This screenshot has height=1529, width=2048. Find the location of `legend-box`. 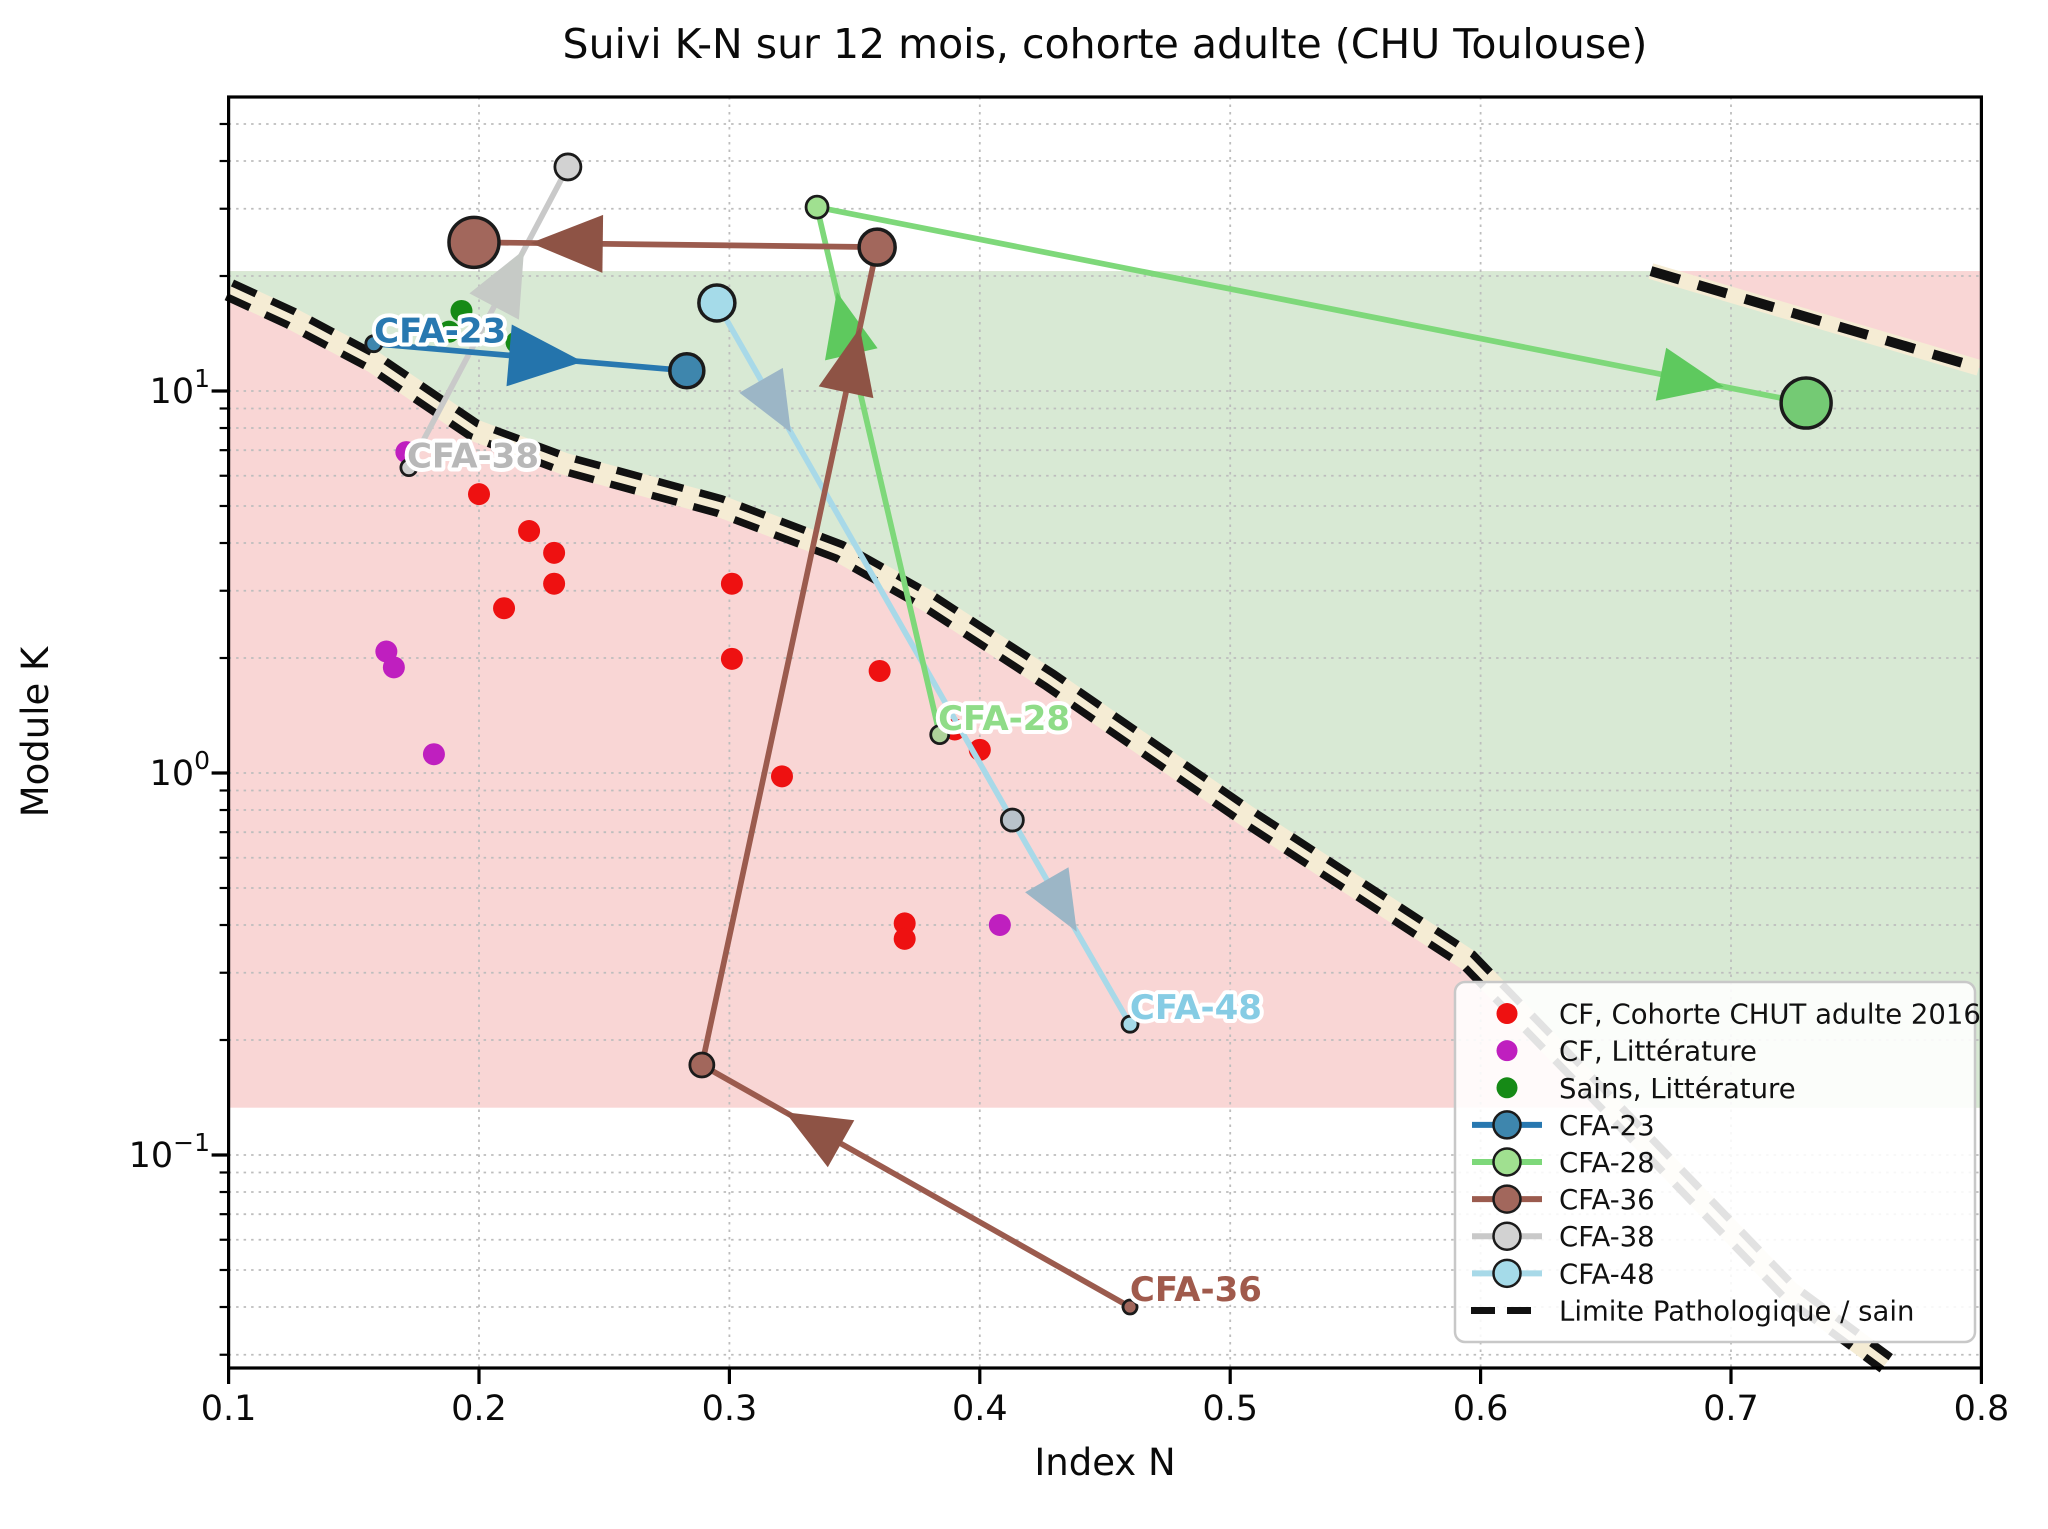

legend-box is located at coordinates (1715, 1162).